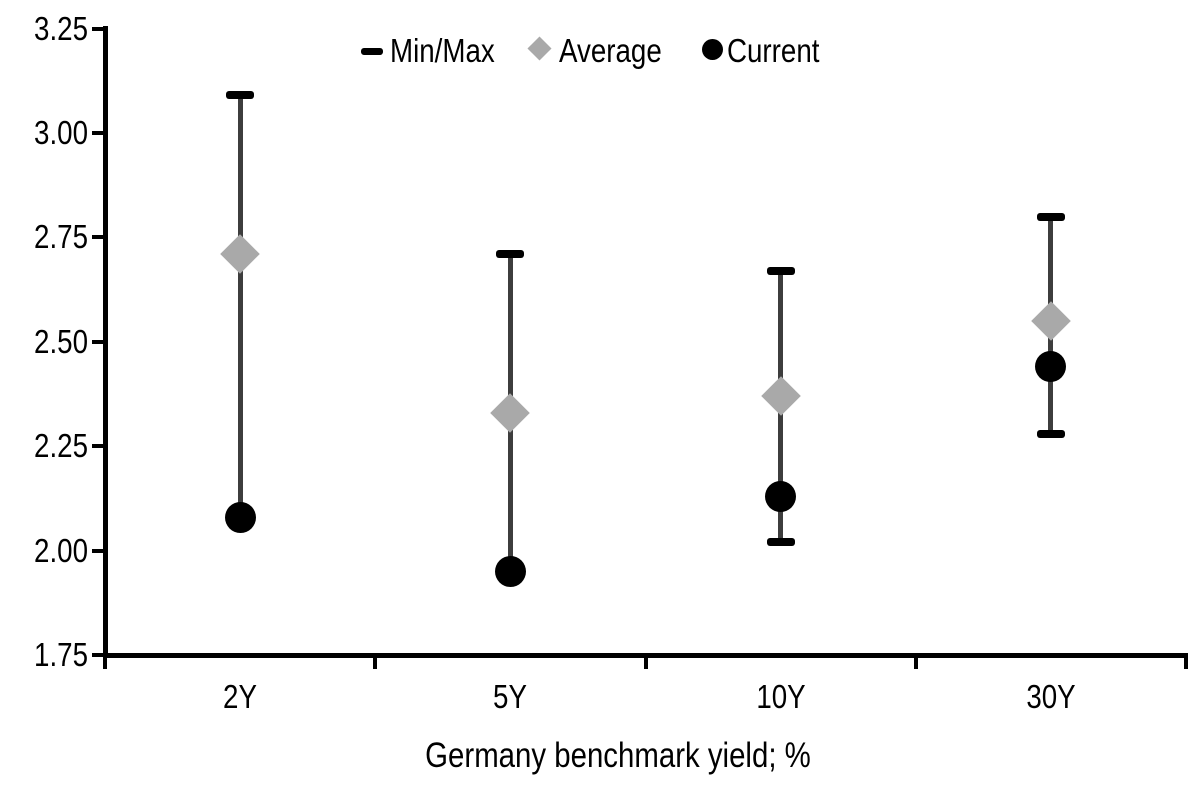 The width and height of the screenshot is (1200, 788). What do you see at coordinates (61, 550) in the screenshot?
I see `y-tick-label: 2.00` at bounding box center [61, 550].